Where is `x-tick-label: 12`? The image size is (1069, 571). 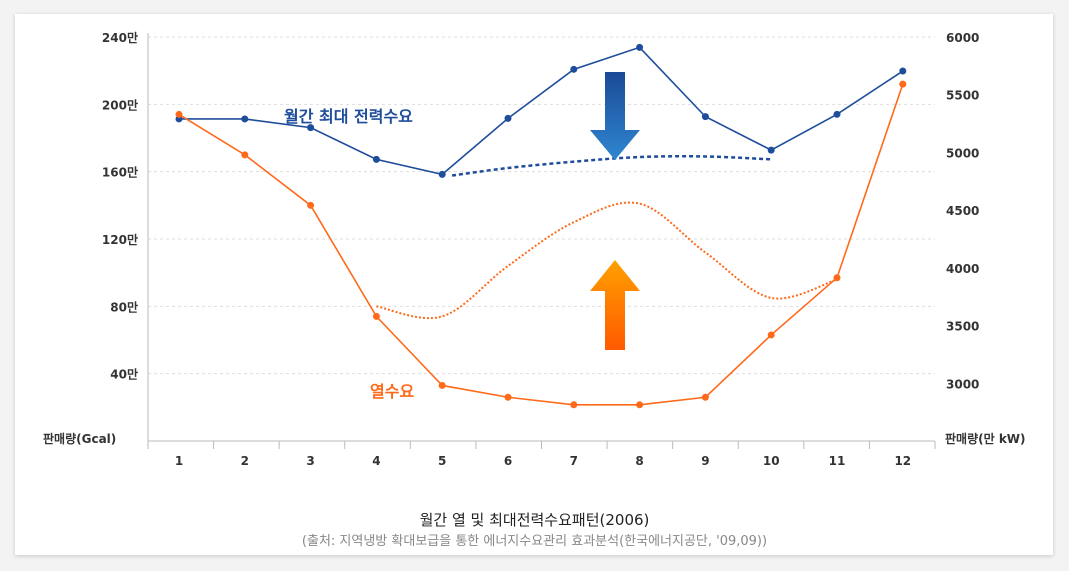
x-tick-label: 12 is located at coordinates (902, 461).